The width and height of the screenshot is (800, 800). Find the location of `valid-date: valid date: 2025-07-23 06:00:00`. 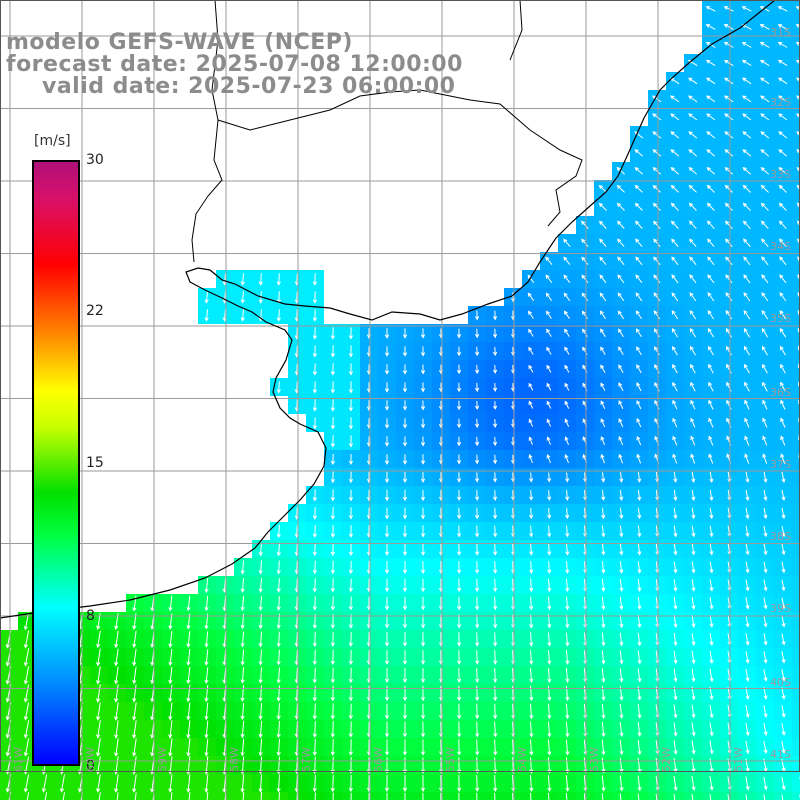

valid-date: valid date: 2025-07-23 06:00:00 is located at coordinates (249, 86).